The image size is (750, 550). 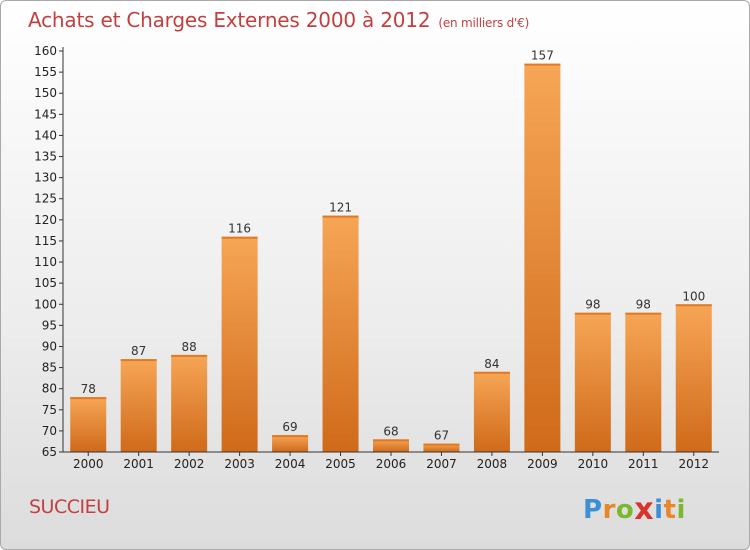 What do you see at coordinates (625, 510) in the screenshot?
I see `logo-letter: o` at bounding box center [625, 510].